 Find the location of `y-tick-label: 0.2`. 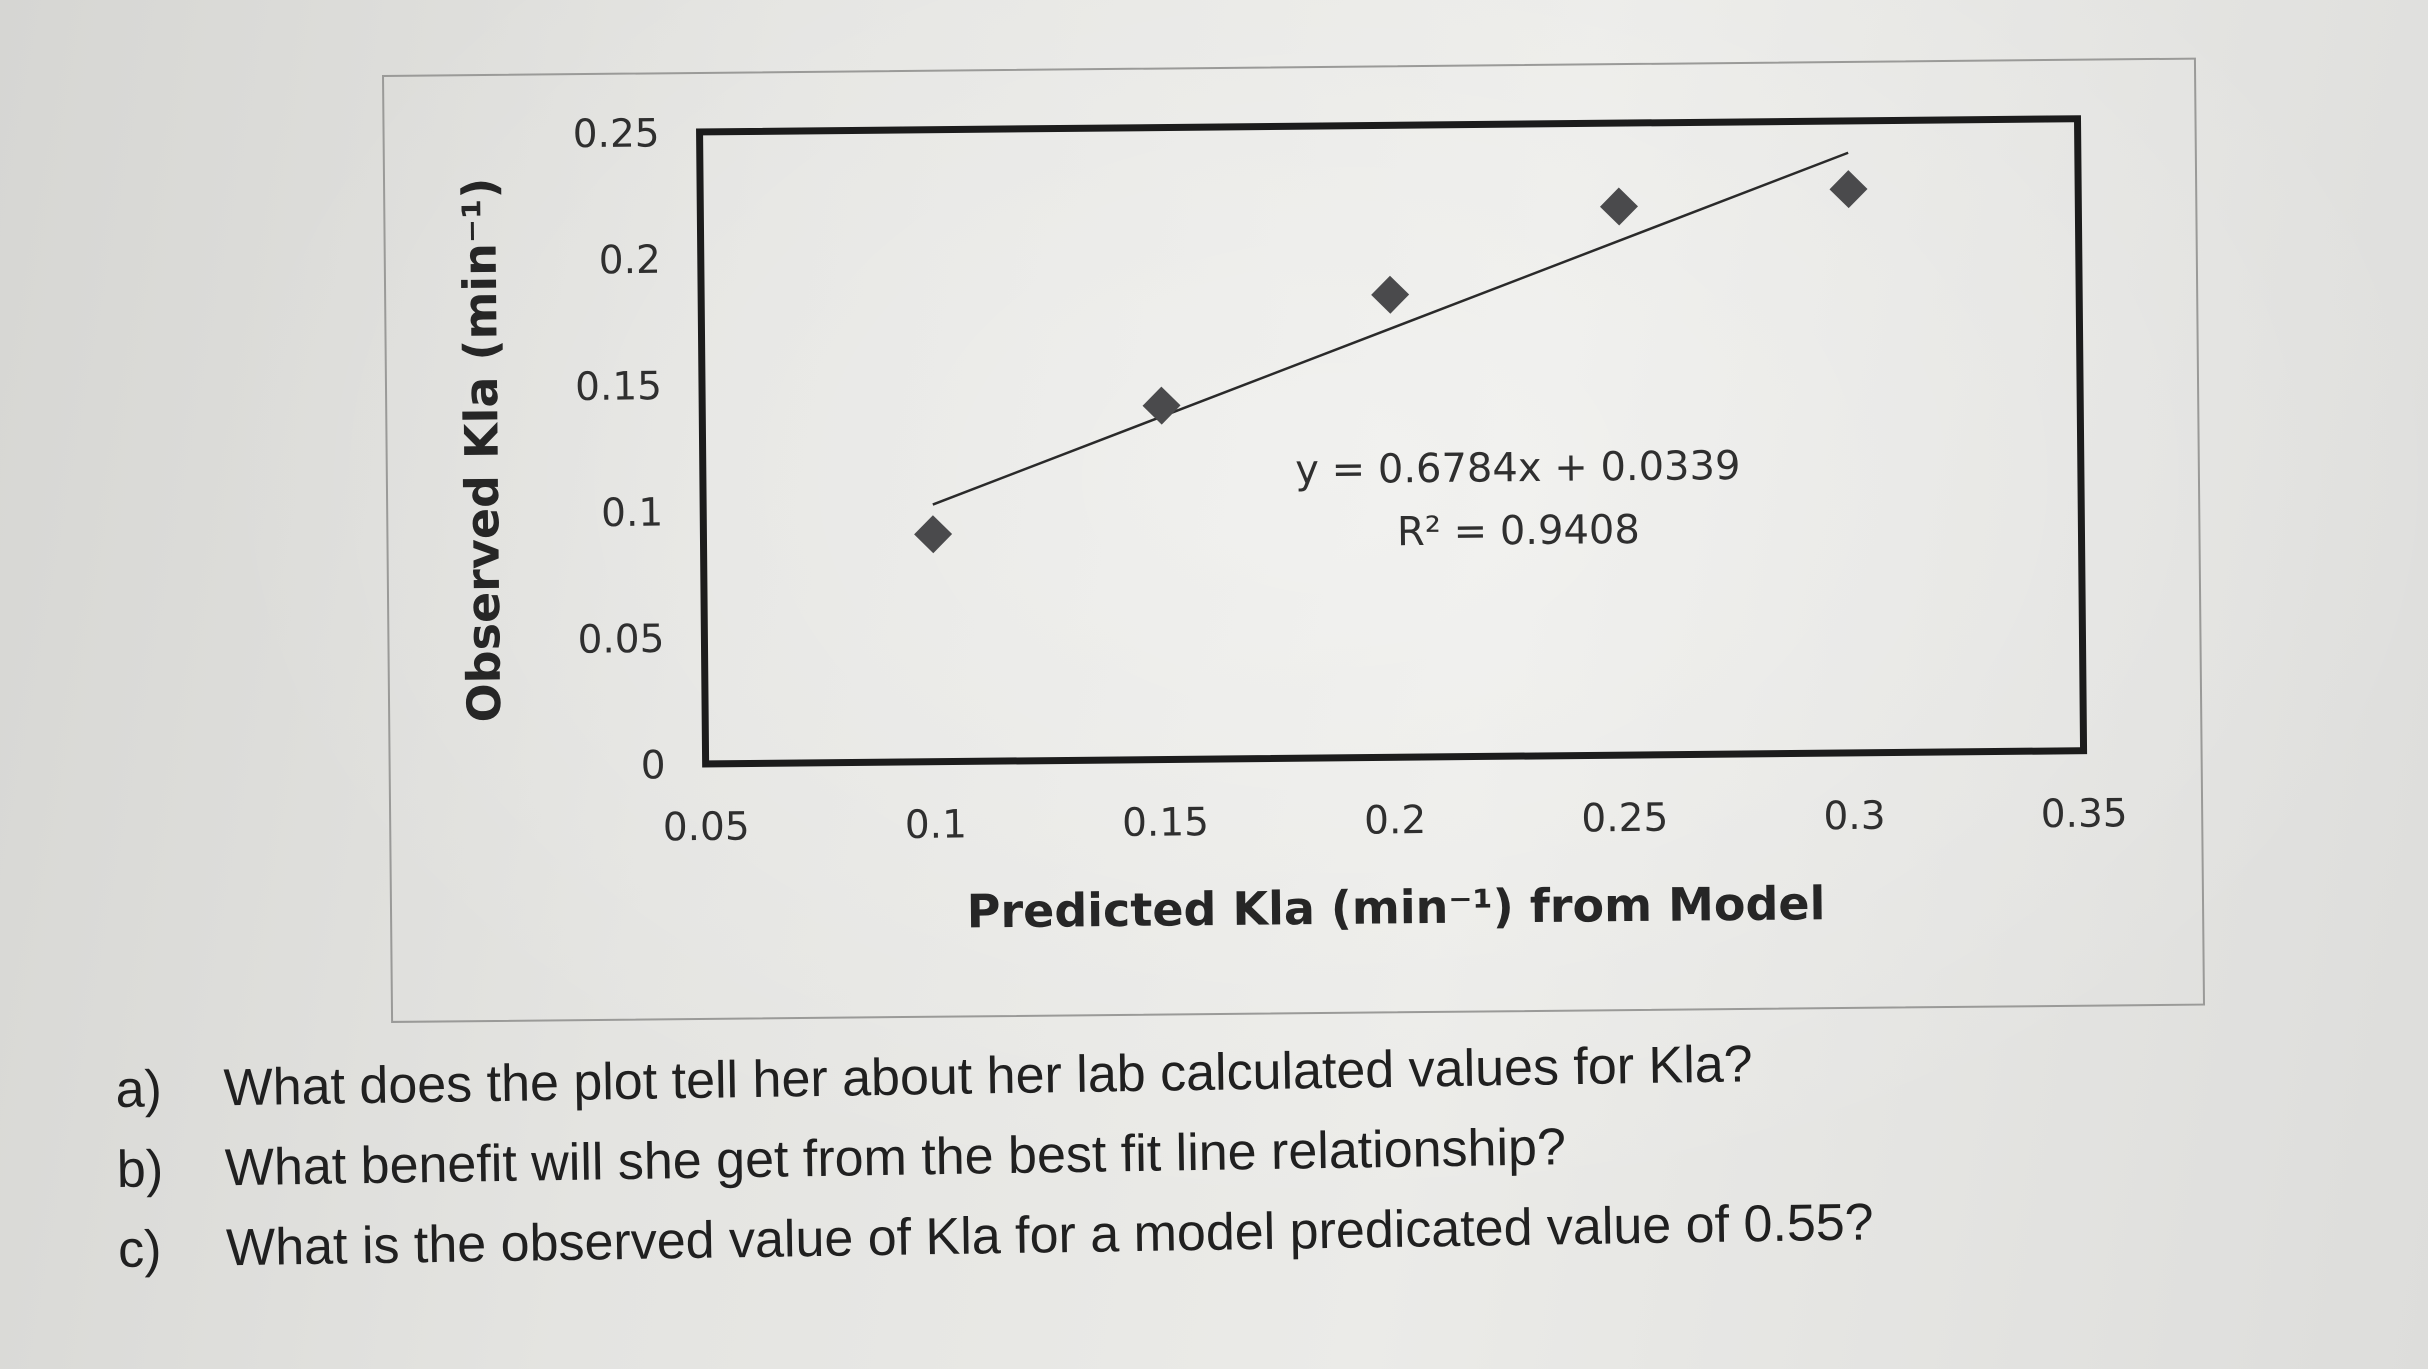

y-tick-label: 0.2 is located at coordinates (630, 261).